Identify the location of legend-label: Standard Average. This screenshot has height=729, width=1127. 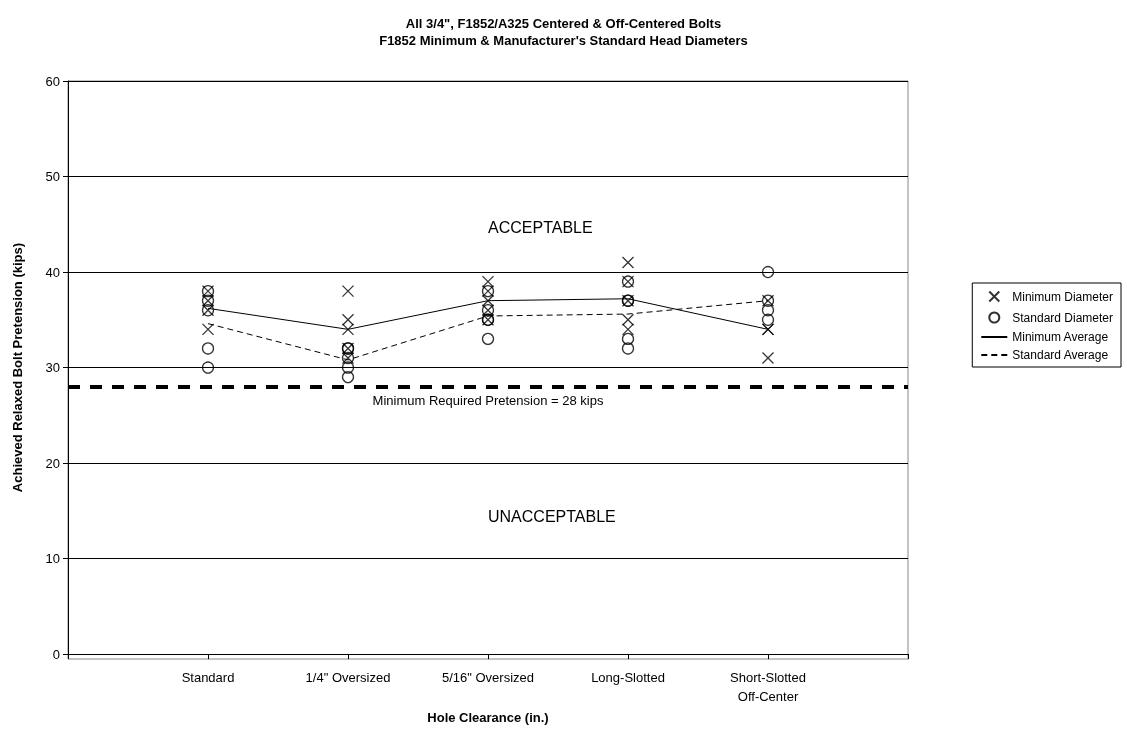
(1060, 355).